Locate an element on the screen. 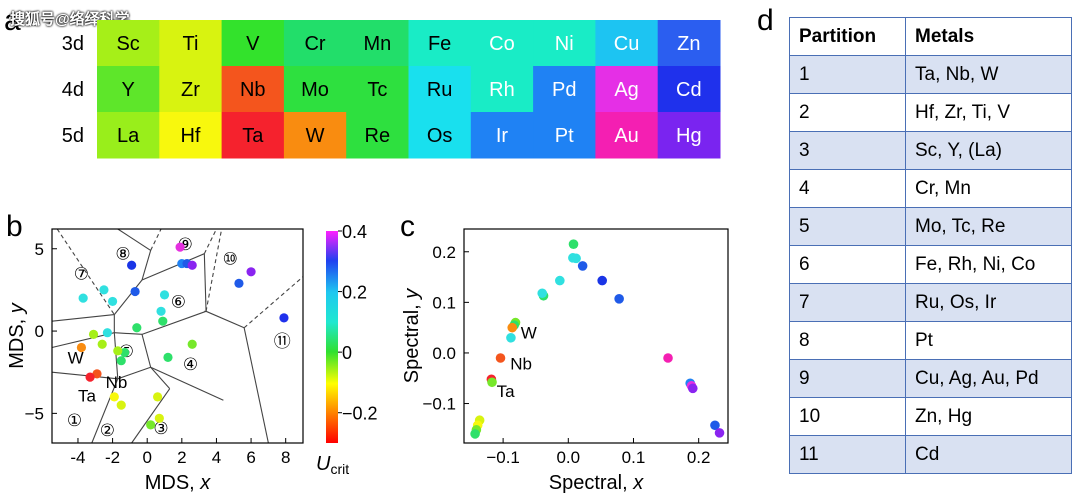 Image resolution: width=1080 pixels, height=496 pixels. heatmap-cell-cd is located at coordinates (689, 89).